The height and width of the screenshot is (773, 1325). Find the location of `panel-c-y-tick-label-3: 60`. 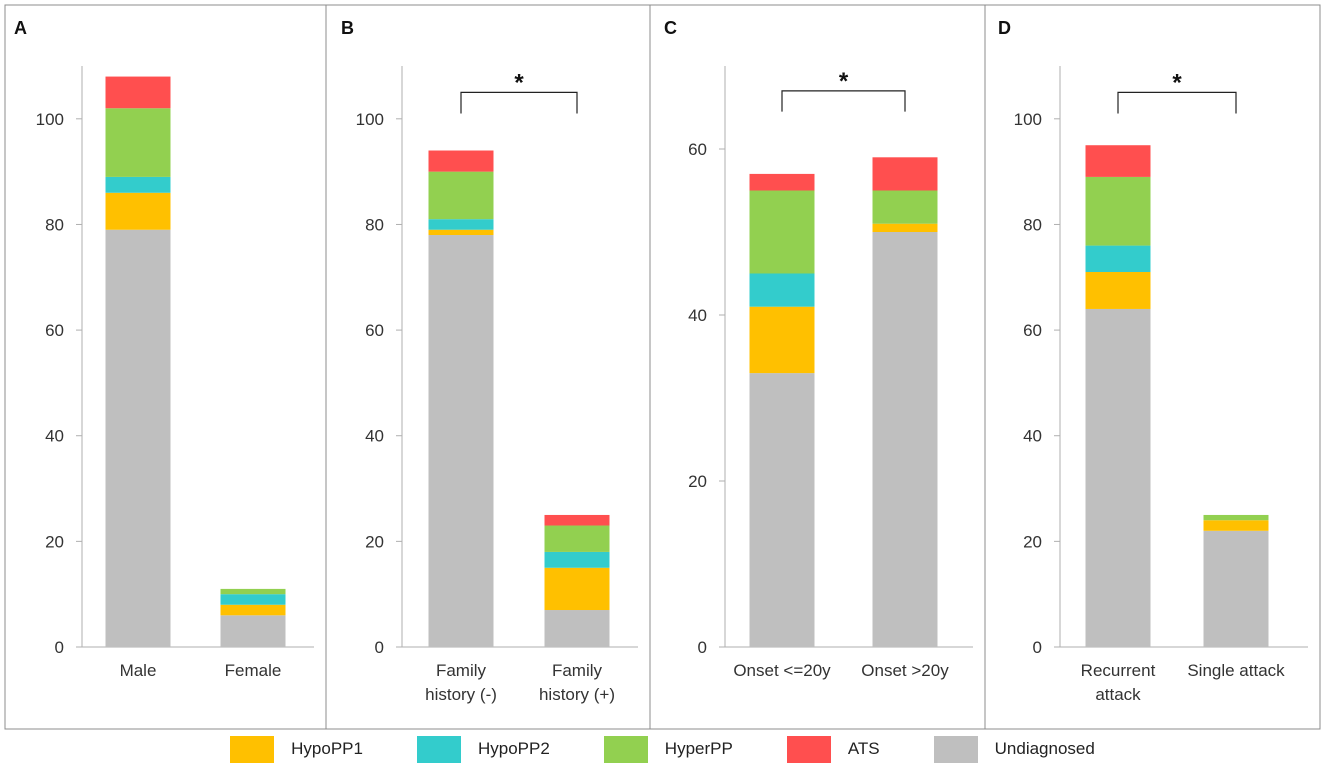

panel-c-y-tick-label-3: 60 is located at coordinates (697, 149).